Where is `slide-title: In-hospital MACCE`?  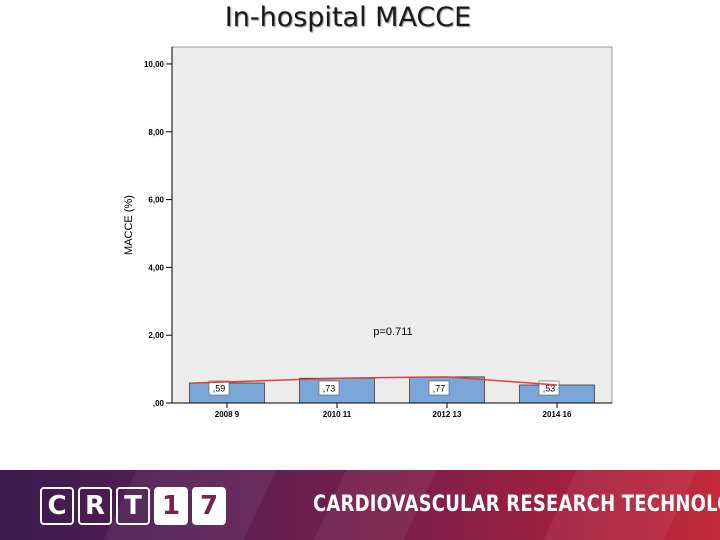
slide-title: In-hospital MACCE is located at coordinates (348, 17).